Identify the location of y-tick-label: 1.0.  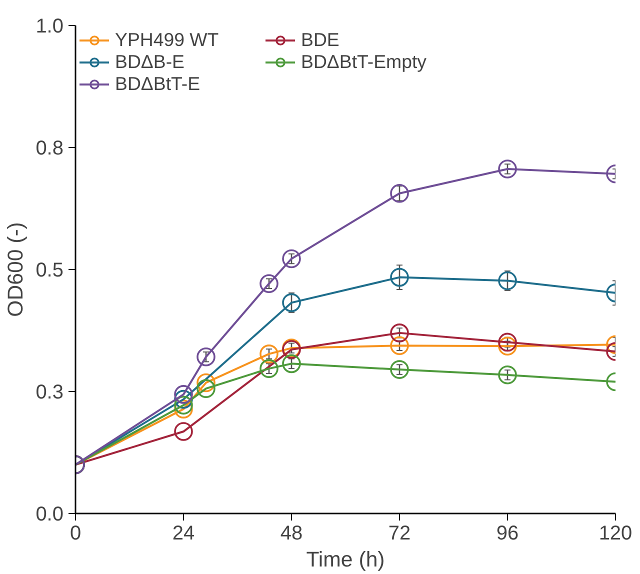
(50, 27).